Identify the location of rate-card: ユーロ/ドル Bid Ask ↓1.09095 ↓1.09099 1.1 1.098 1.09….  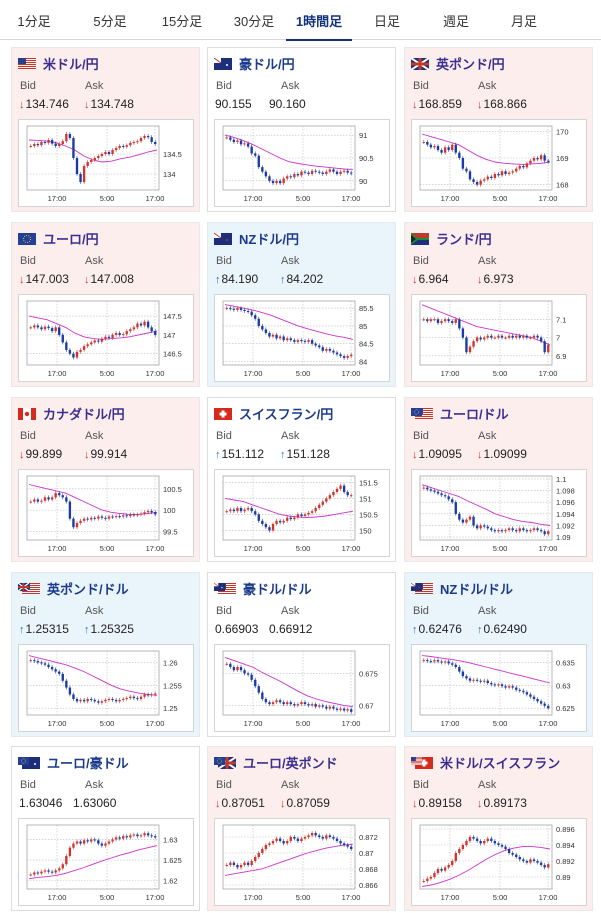
(498, 479).